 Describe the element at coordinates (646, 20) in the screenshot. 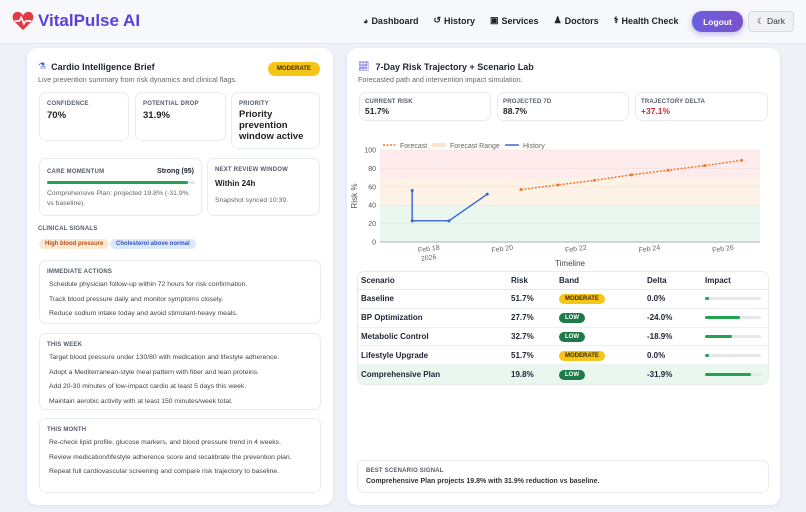

I see `nav-health-check: ⚕ Health Check` at that location.